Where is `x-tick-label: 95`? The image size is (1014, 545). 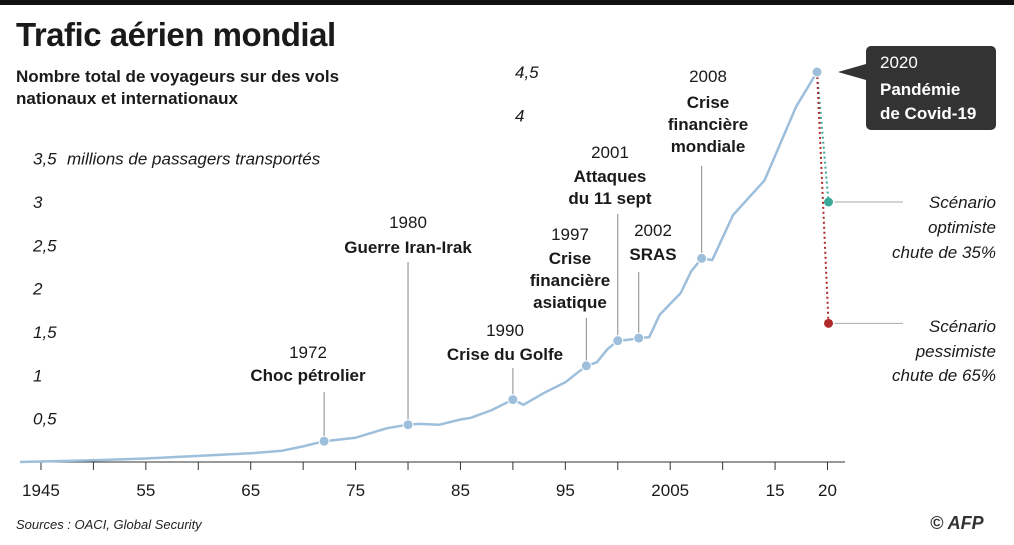 x-tick-label: 95 is located at coordinates (565, 490).